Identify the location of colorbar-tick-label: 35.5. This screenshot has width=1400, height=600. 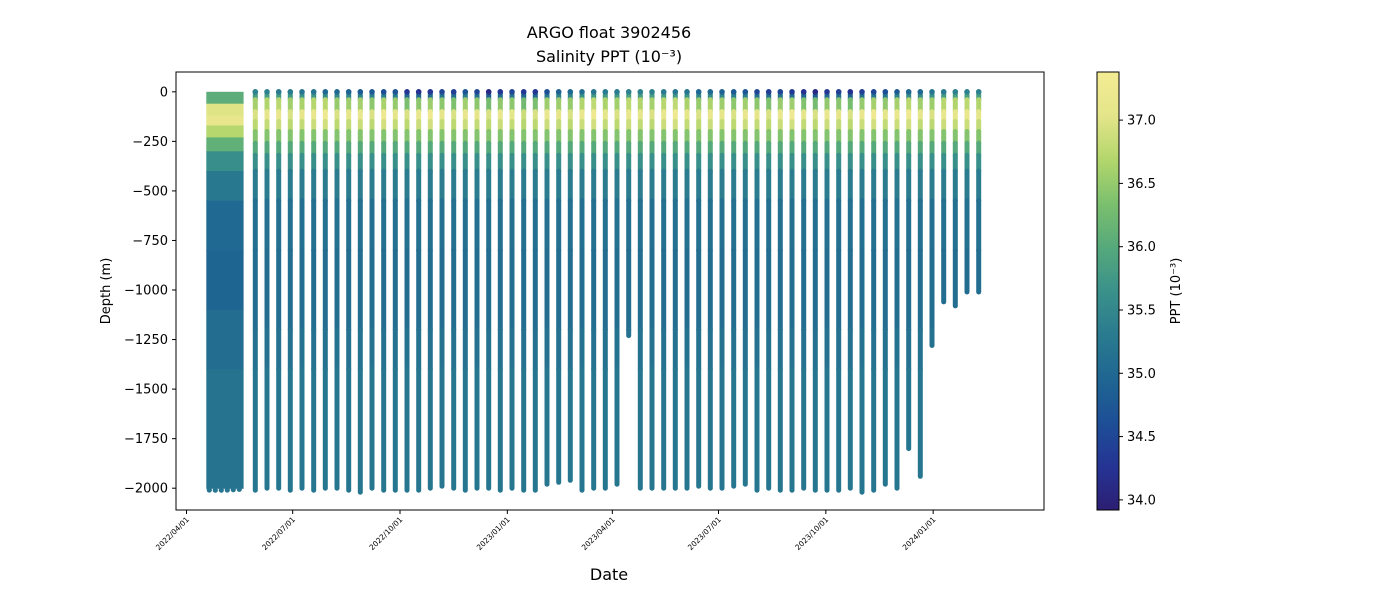
(1141, 310).